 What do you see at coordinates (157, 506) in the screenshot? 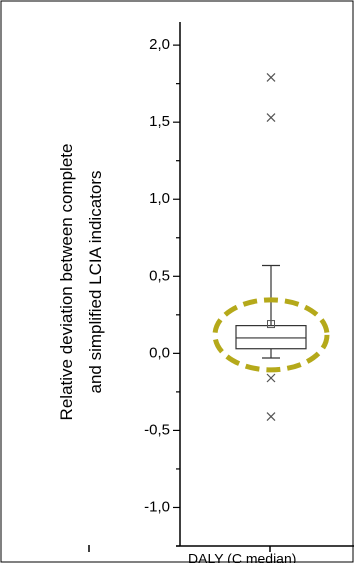
I see `y-tick-label: -1,0` at bounding box center [157, 506].